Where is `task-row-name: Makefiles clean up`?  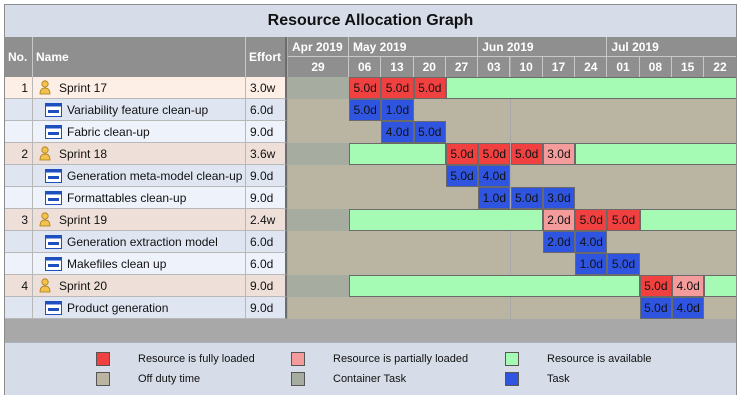
task-row-name: Makefiles clean up is located at coordinates (139, 264).